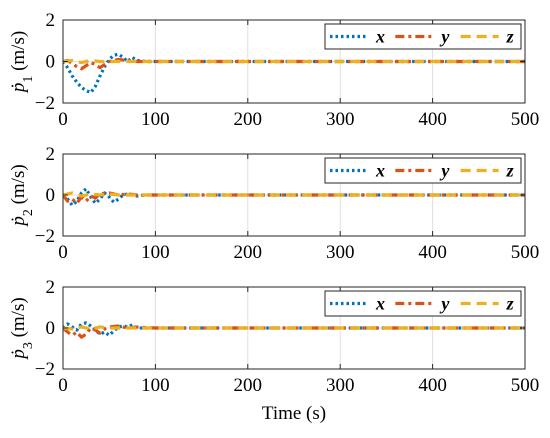  I want to click on y-axis-label-subscript: 2, so click(28, 212).